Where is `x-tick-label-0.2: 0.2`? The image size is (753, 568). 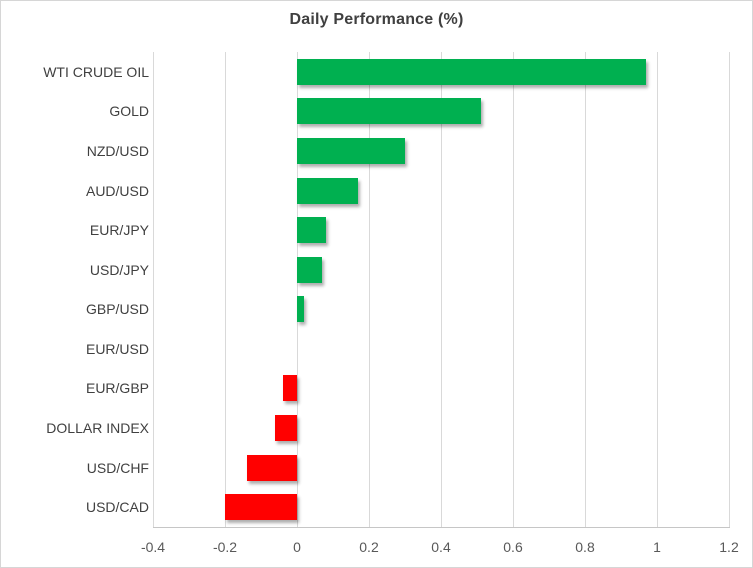
x-tick-label-0.2: 0.2 is located at coordinates (369, 547).